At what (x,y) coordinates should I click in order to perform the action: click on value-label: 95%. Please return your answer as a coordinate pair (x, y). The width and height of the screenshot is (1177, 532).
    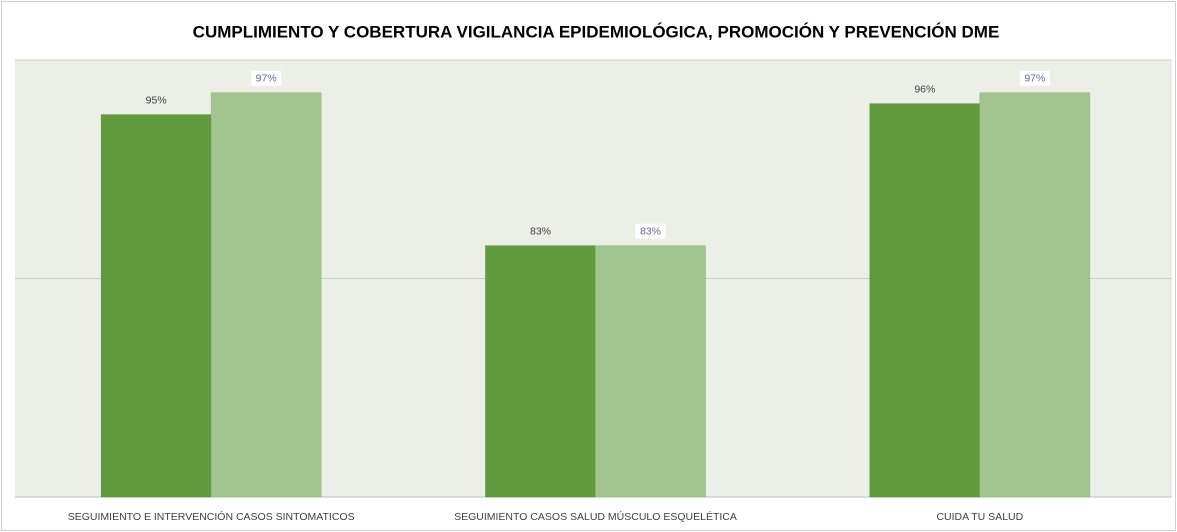
    Looking at the image, I should click on (156, 100).